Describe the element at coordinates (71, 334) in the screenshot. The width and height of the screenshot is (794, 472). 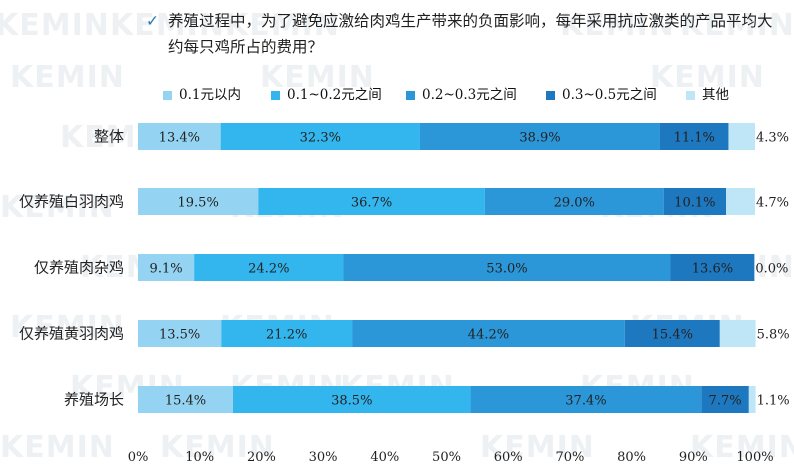
I see `category-label: 仅养殖黄羽肉鸡` at that location.